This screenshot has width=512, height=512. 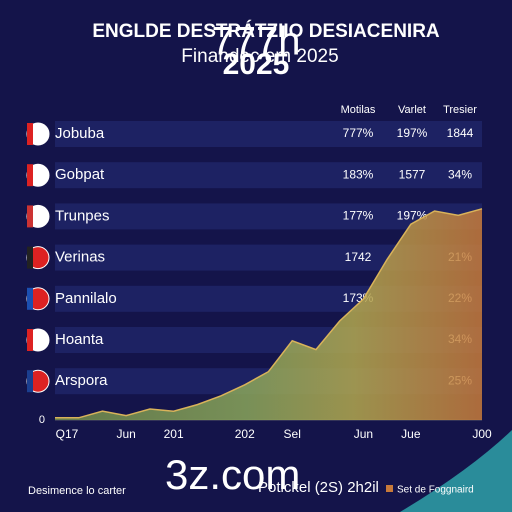 I want to click on column-header: Motilas, so click(x=358, y=110).